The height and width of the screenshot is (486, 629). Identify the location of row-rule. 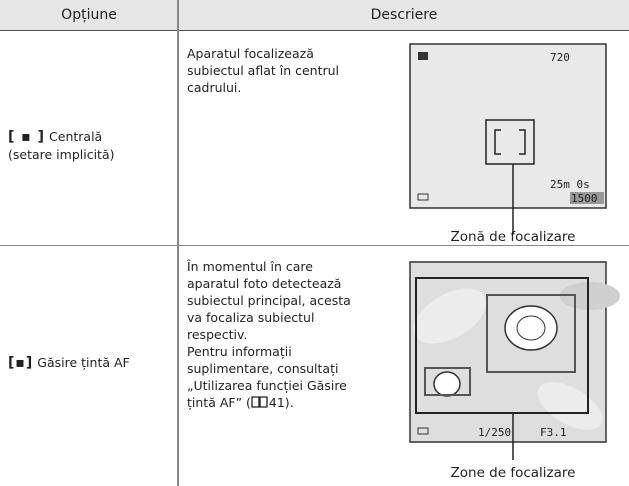
(314, 245).